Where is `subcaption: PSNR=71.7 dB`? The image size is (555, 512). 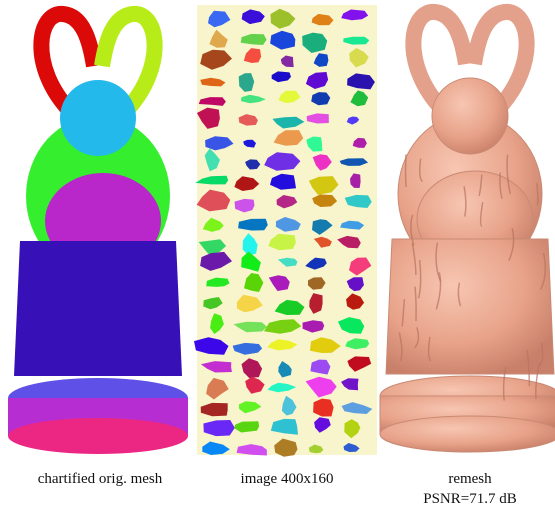
subcaption: PSNR=71.7 dB is located at coordinates (470, 499).